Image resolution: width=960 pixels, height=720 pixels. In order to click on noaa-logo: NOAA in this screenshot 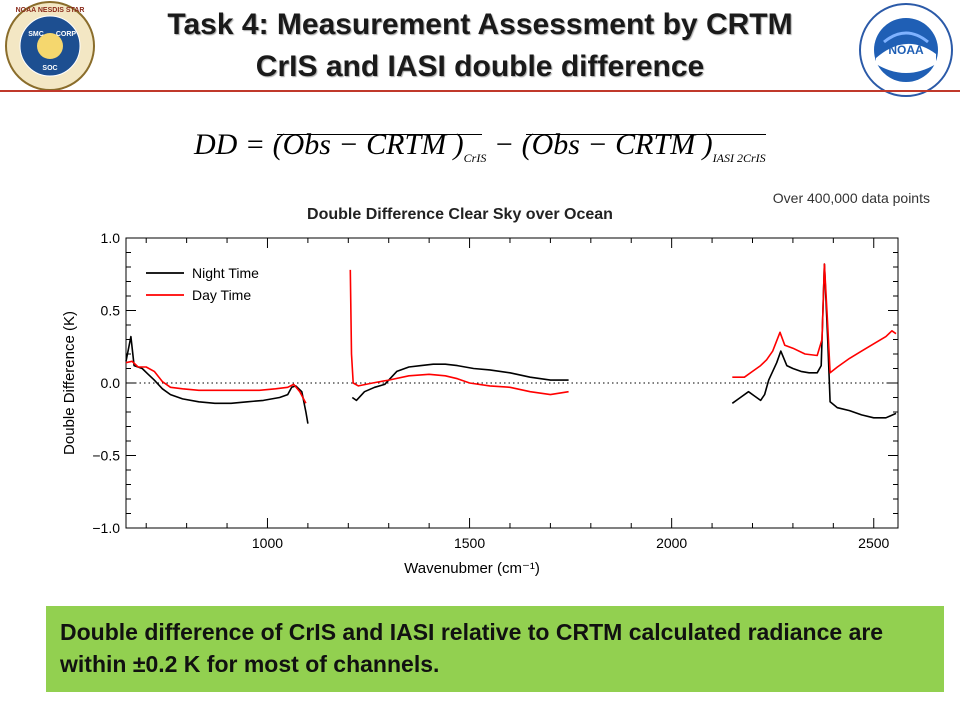, I will do `click(906, 50)`.